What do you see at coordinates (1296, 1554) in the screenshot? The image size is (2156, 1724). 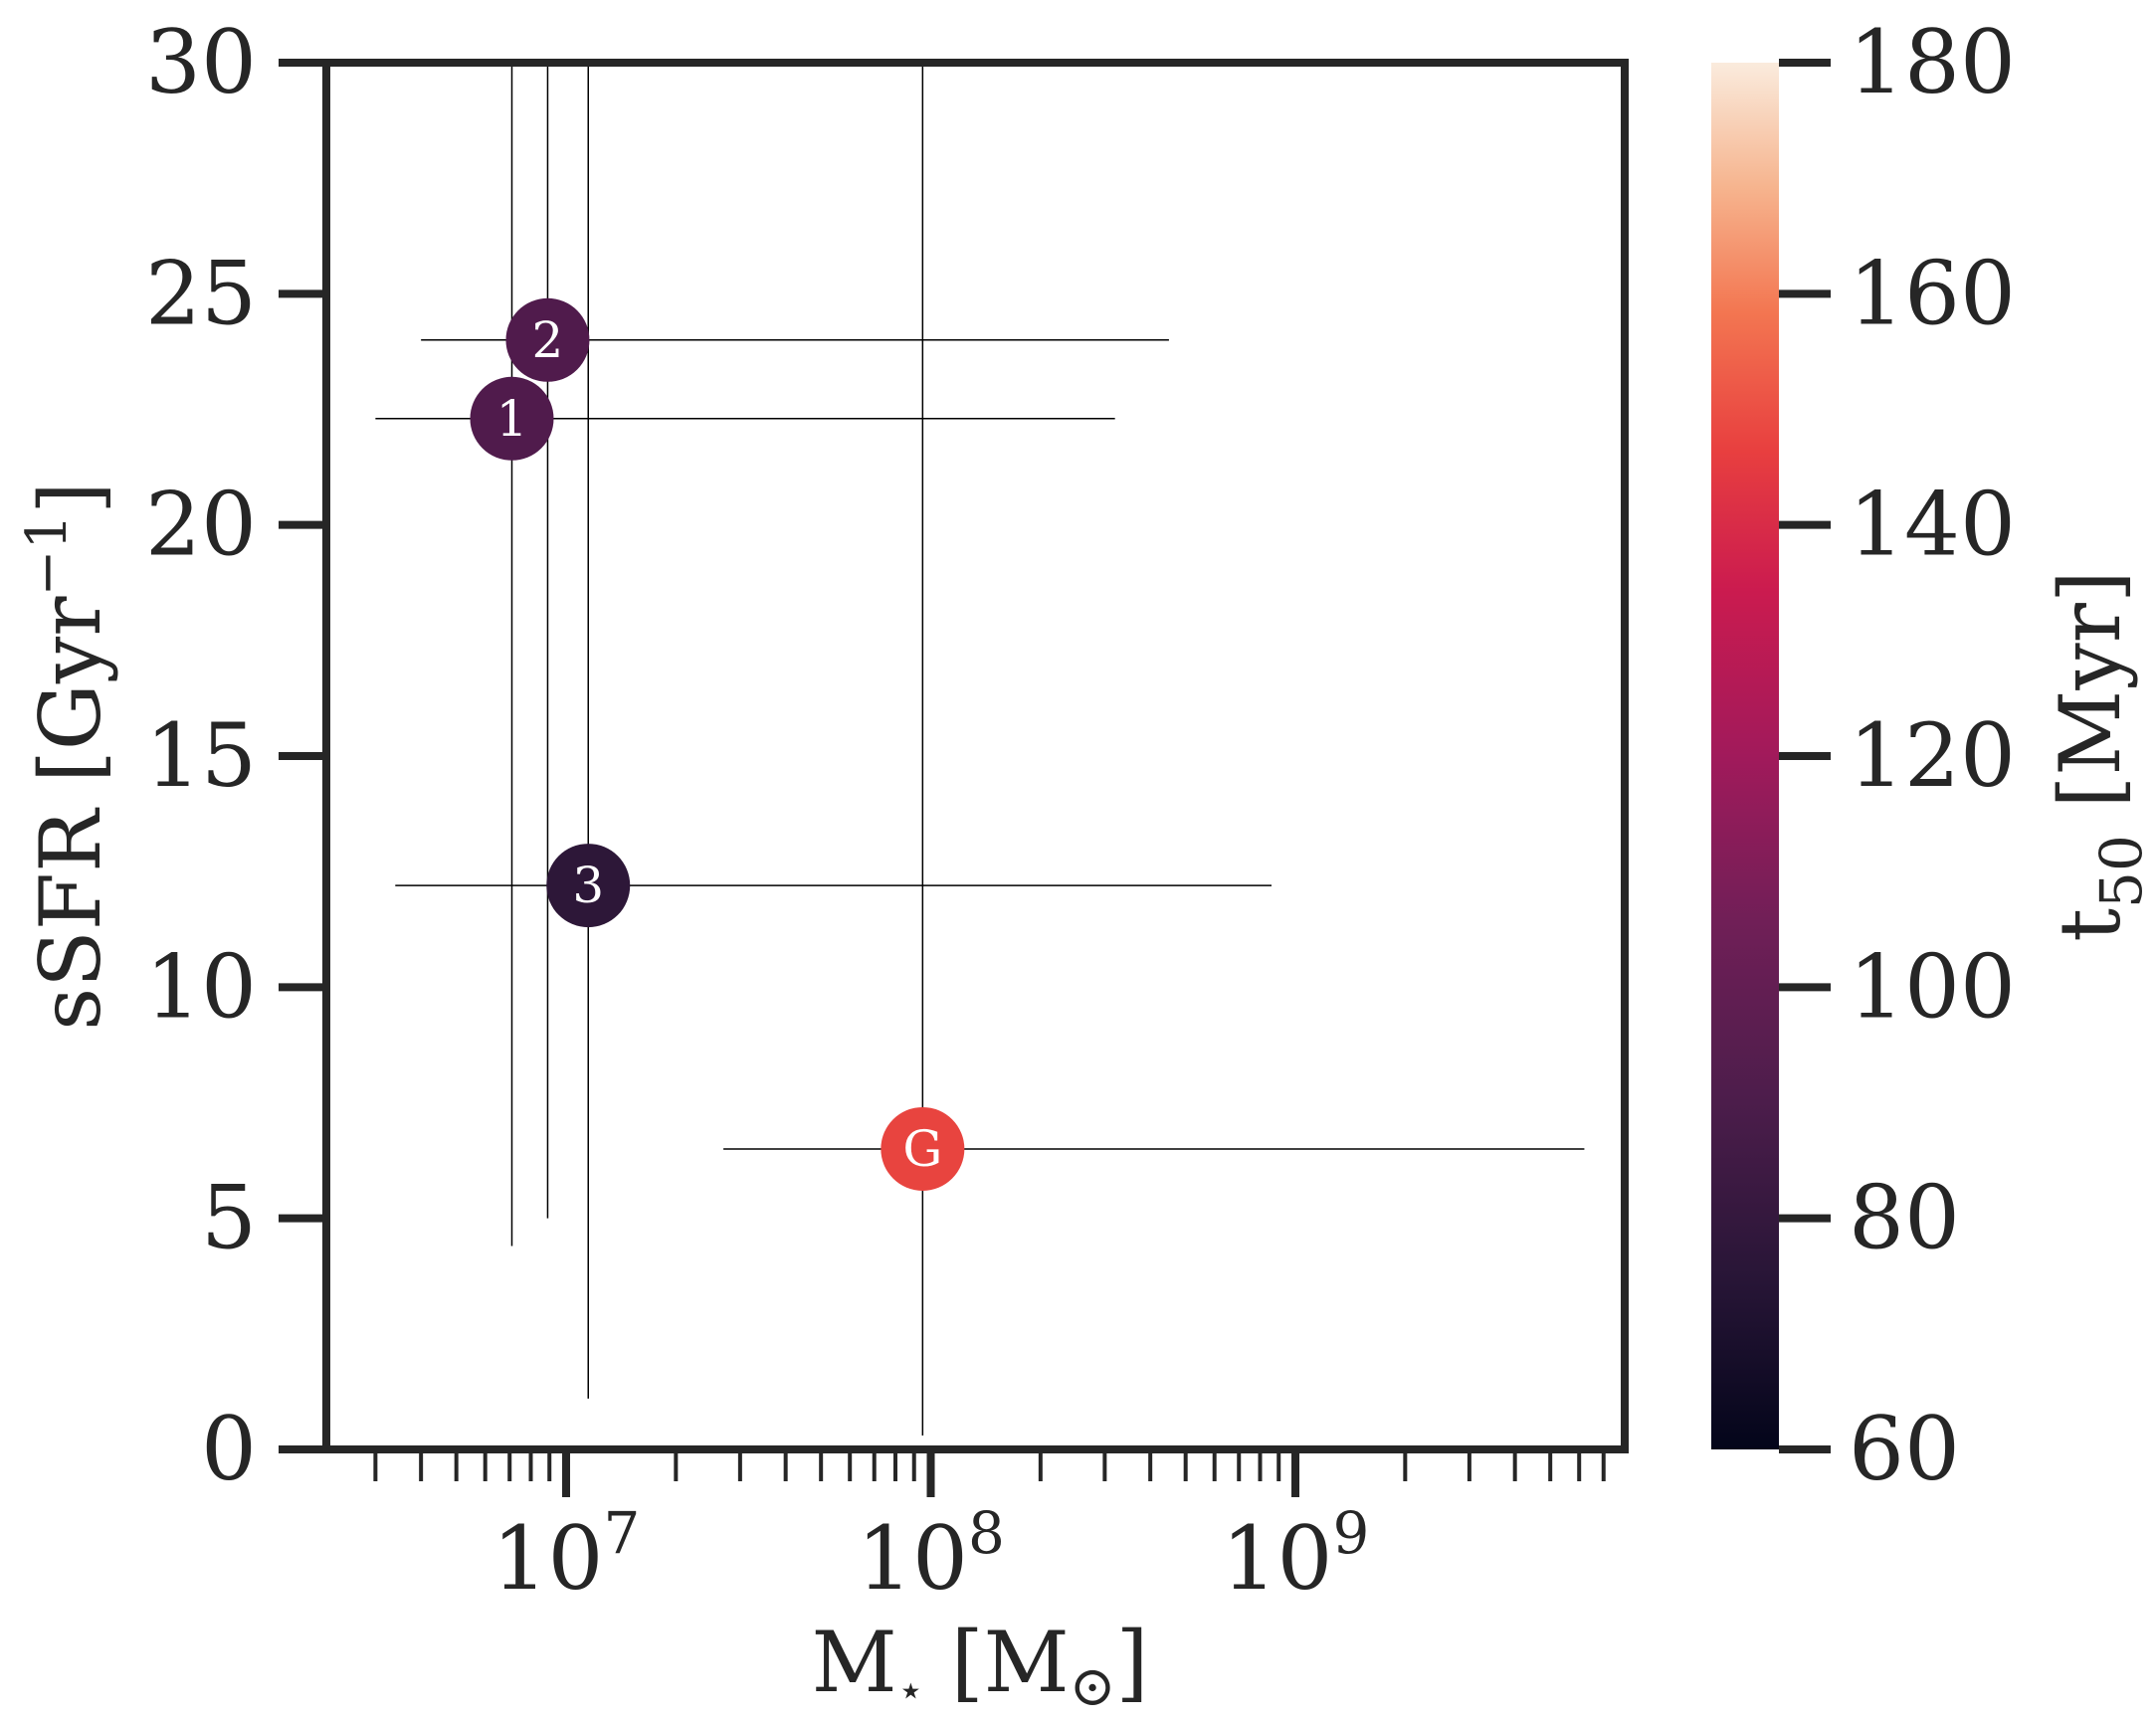 I see `x-tick-label: 10⁹` at bounding box center [1296, 1554].